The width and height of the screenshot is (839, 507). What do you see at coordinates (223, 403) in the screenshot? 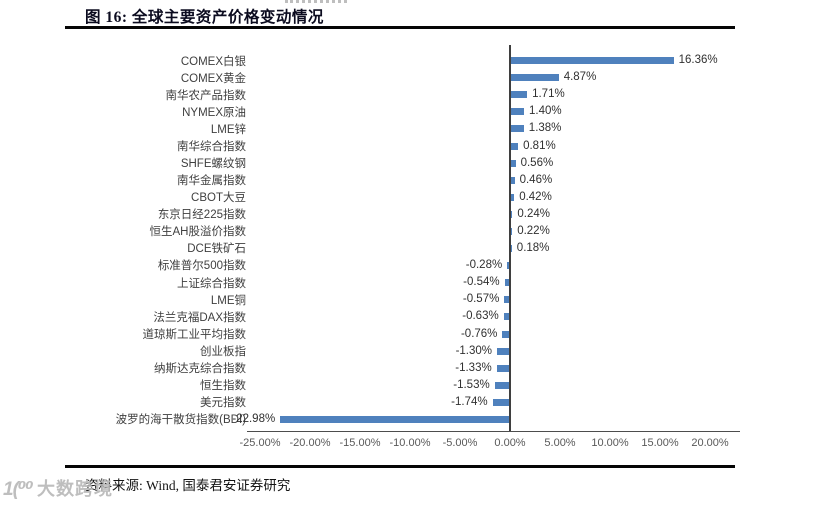
I see `category-label: 美元指数` at bounding box center [223, 403].